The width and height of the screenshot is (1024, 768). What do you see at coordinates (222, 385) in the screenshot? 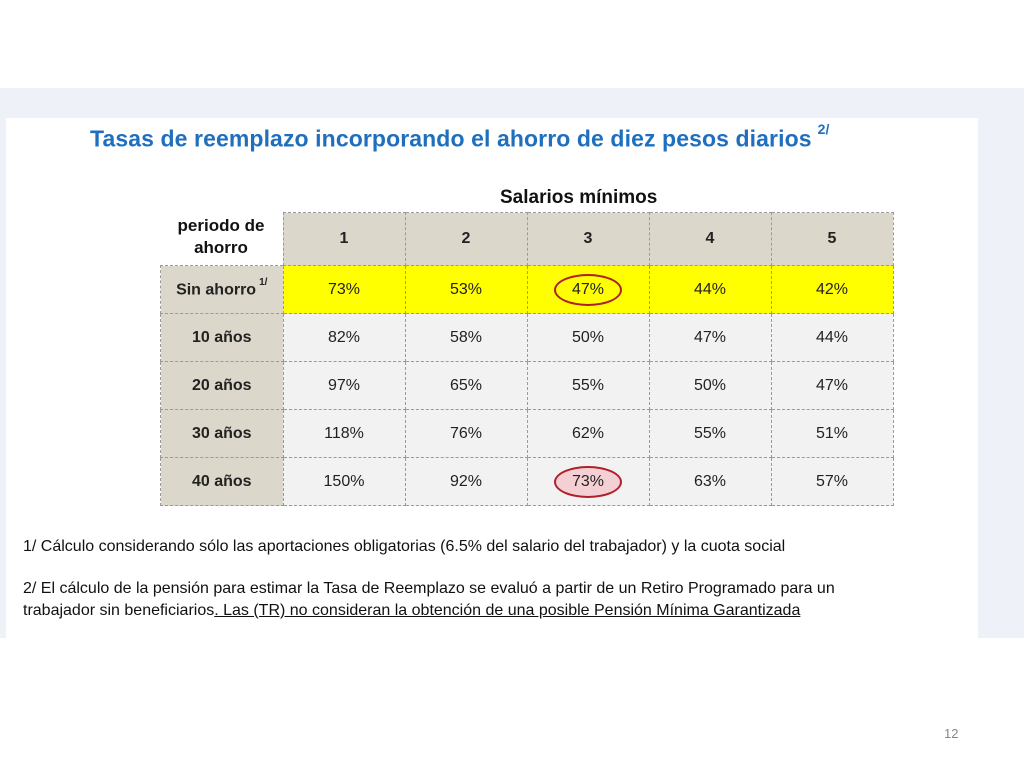
I see `row-label-20-anos: 20 años` at bounding box center [222, 385].